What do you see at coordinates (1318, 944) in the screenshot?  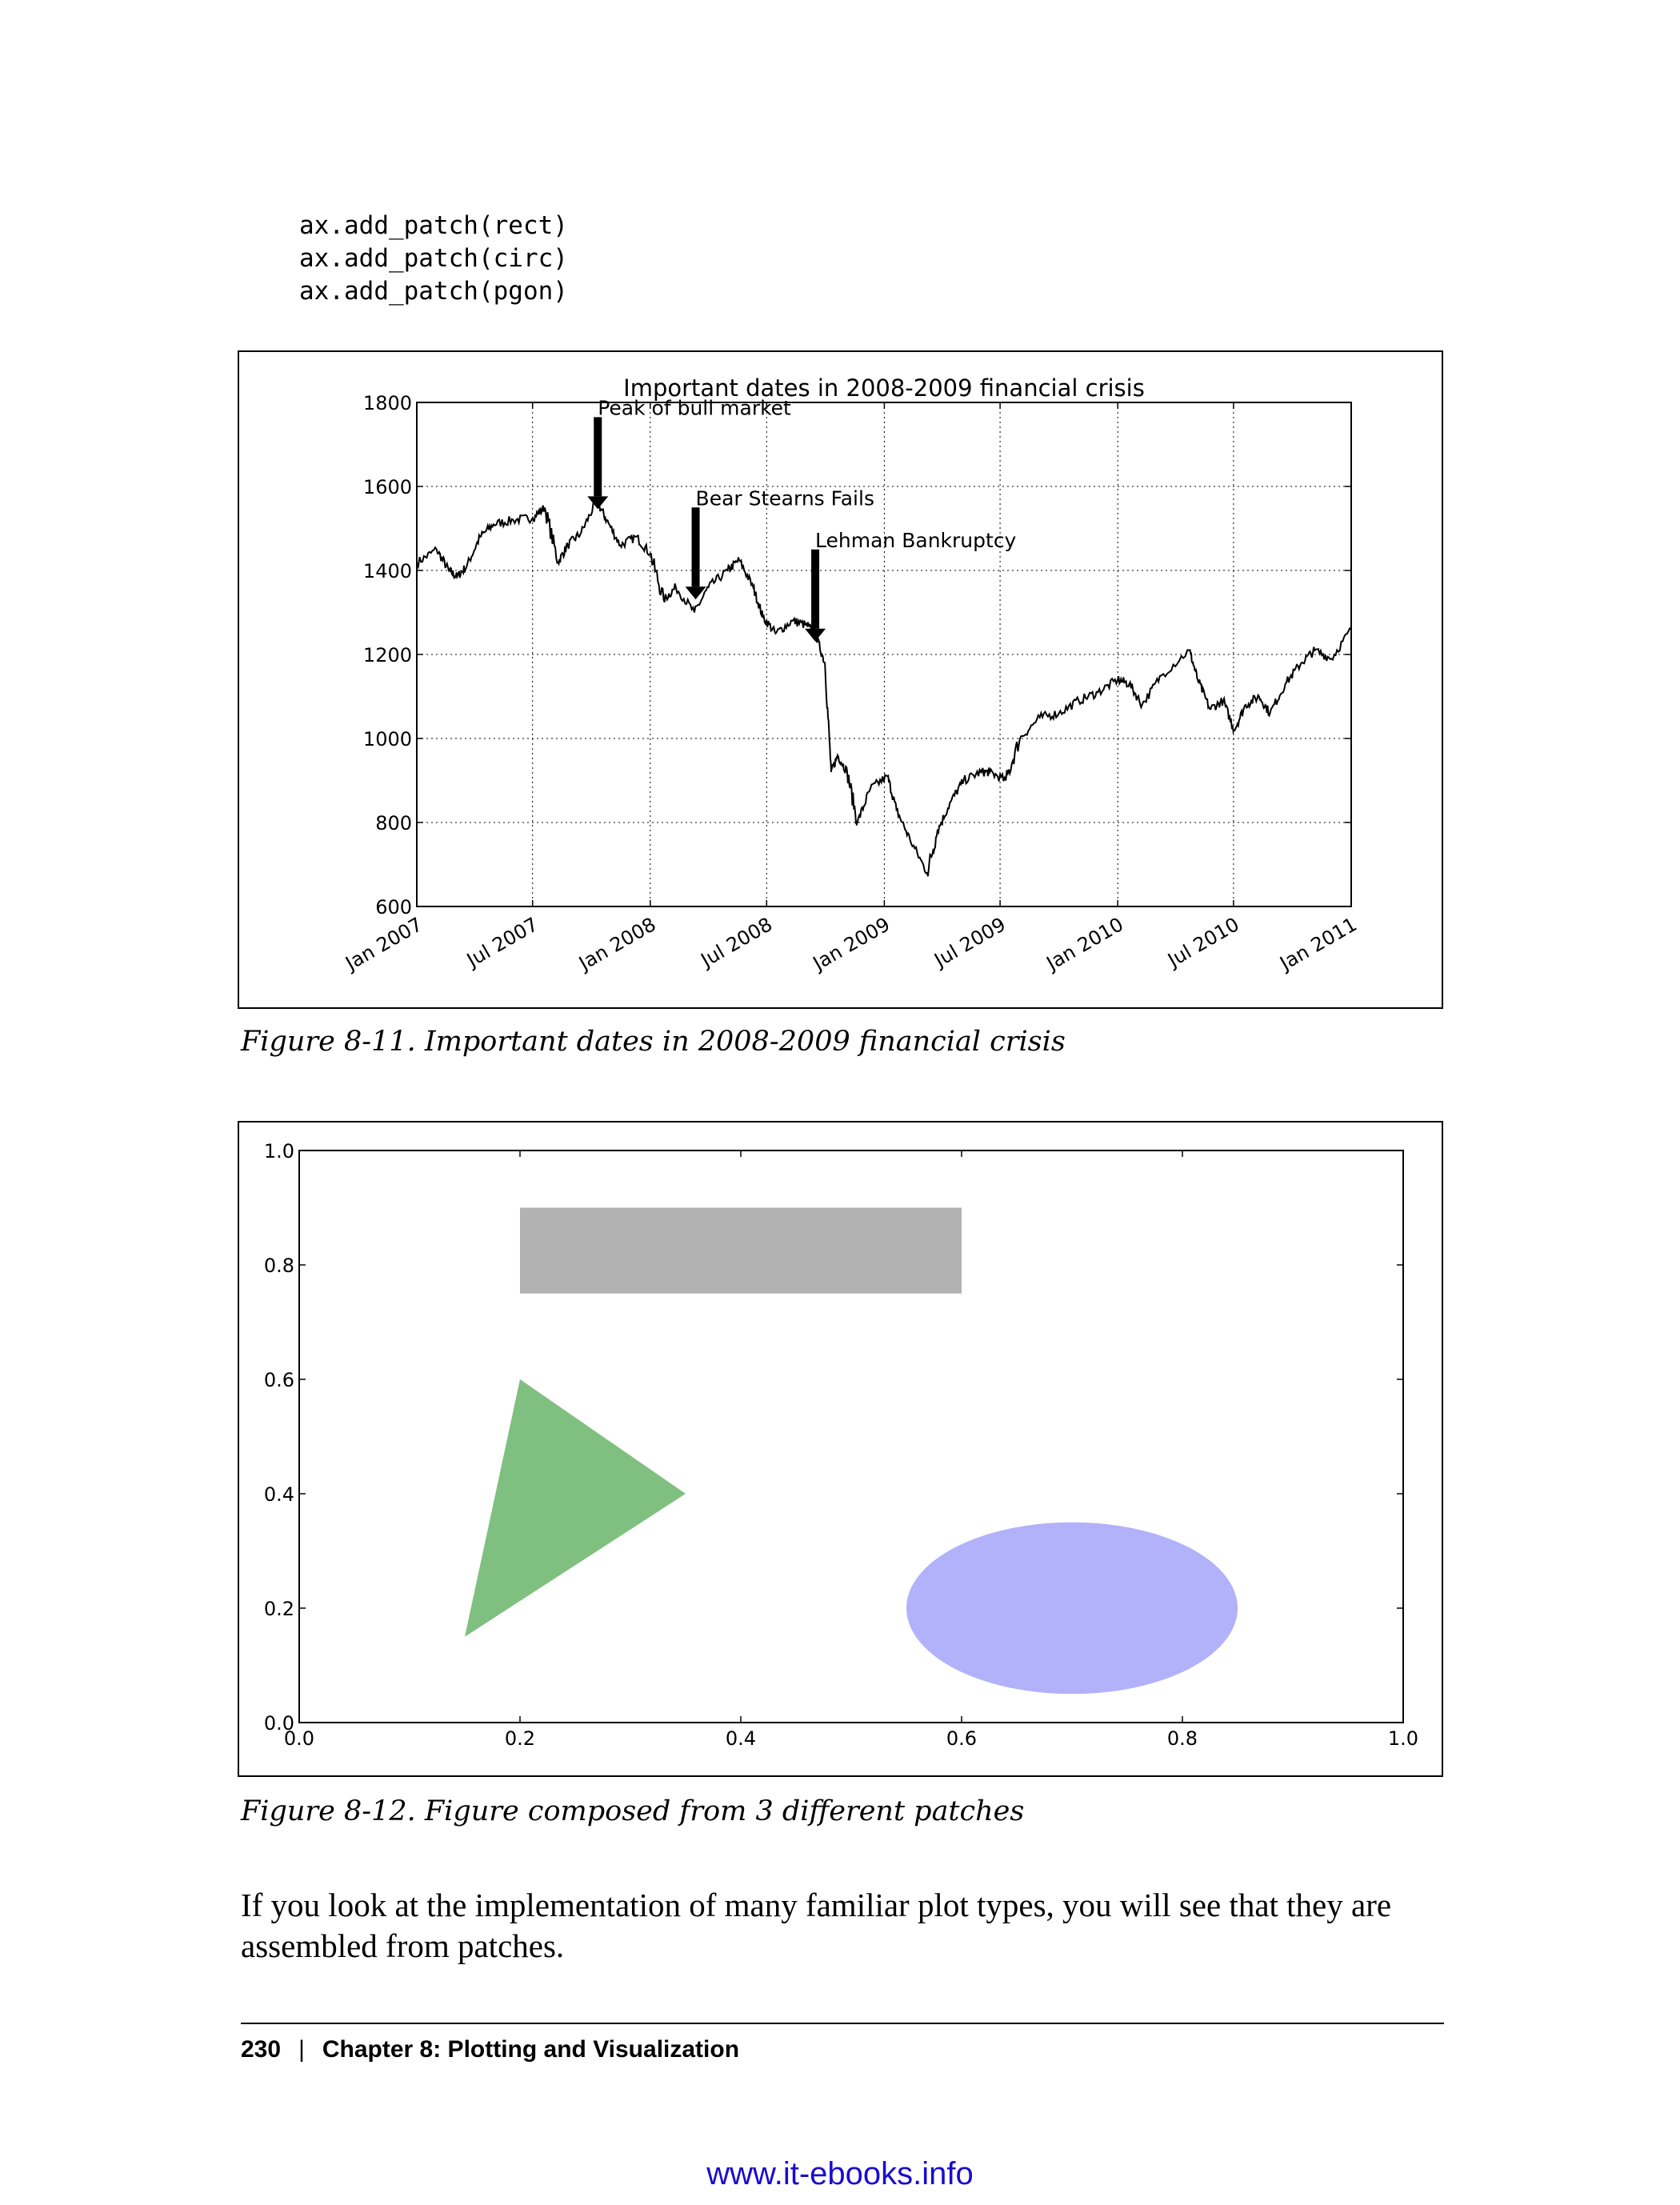 I see `x-tick-label: Jan 2011` at bounding box center [1318, 944].